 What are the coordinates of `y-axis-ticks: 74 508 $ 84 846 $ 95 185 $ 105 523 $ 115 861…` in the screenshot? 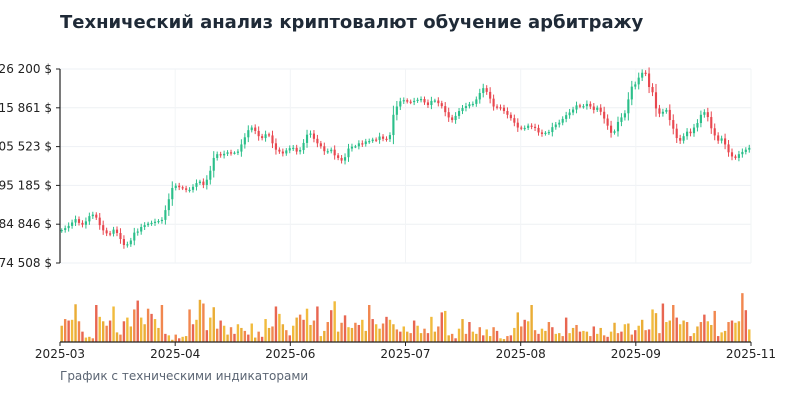 It's located at (30, 166).